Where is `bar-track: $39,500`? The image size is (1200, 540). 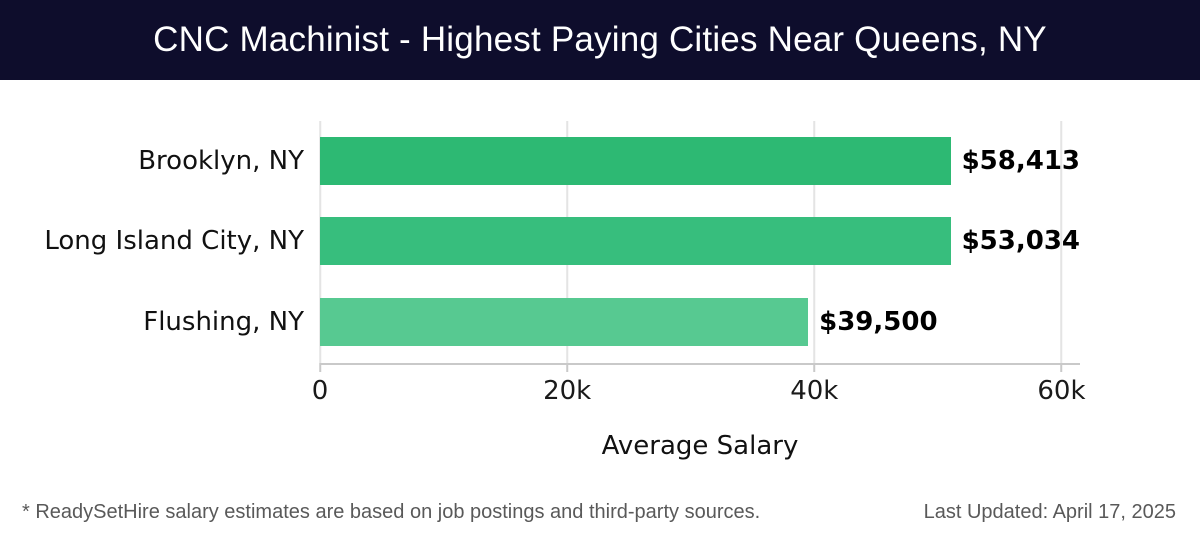 bar-track: $39,500 is located at coordinates (700, 322).